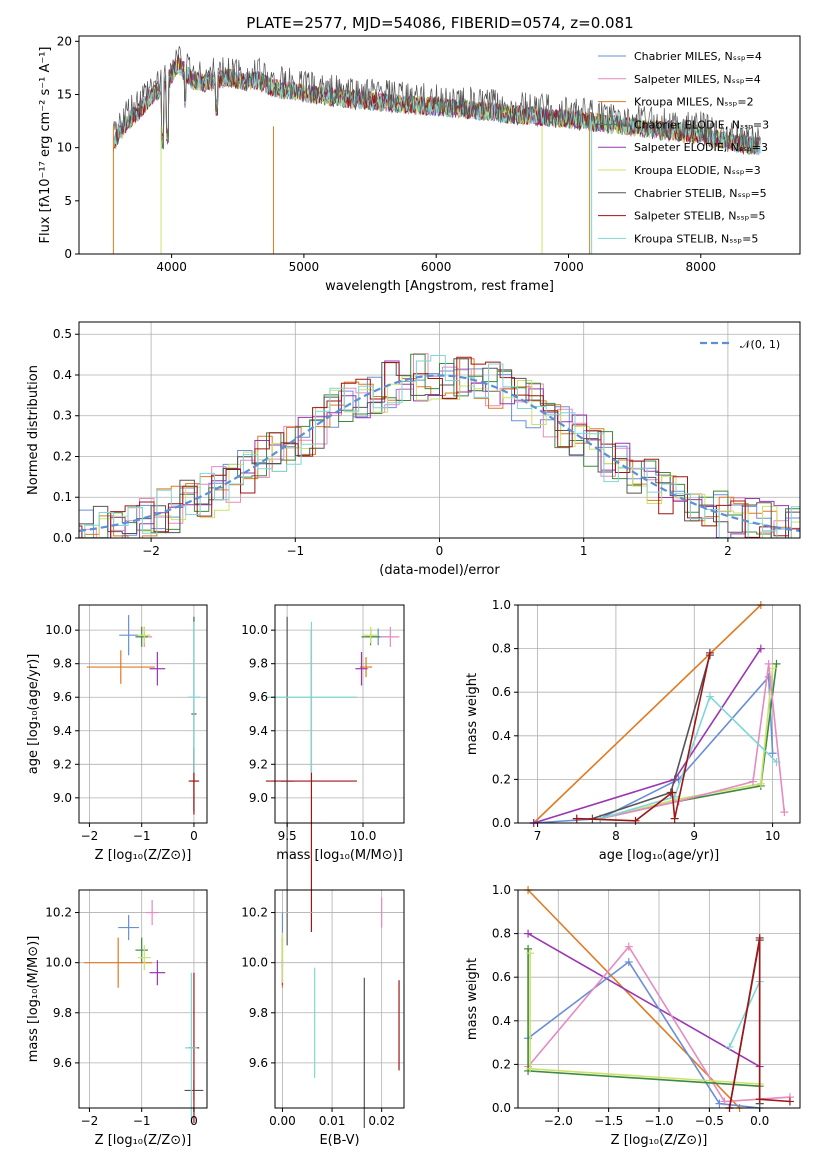 Image resolution: width=819 pixels, height=1170 pixels. Describe the element at coordinates (701, 267) in the screenshot. I see `tick-label-x: 8000` at that location.